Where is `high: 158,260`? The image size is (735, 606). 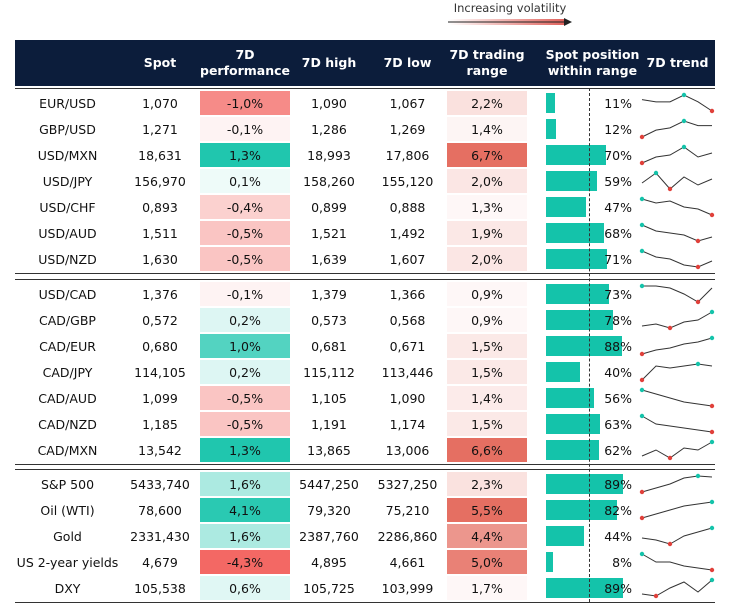
high: 158,260 is located at coordinates (329, 181).